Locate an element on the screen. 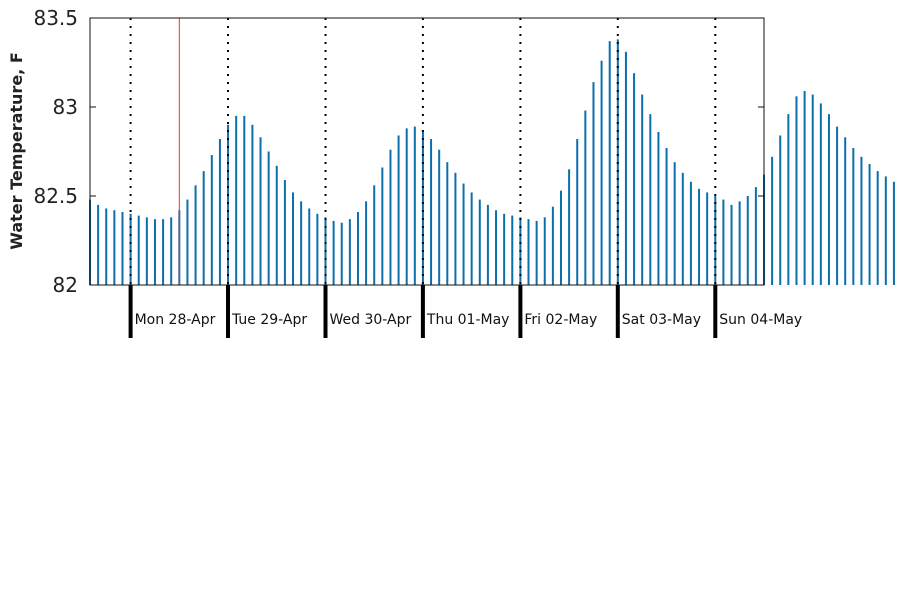 The width and height of the screenshot is (900, 600). y-tick-label: 82.5 is located at coordinates (55, 196).